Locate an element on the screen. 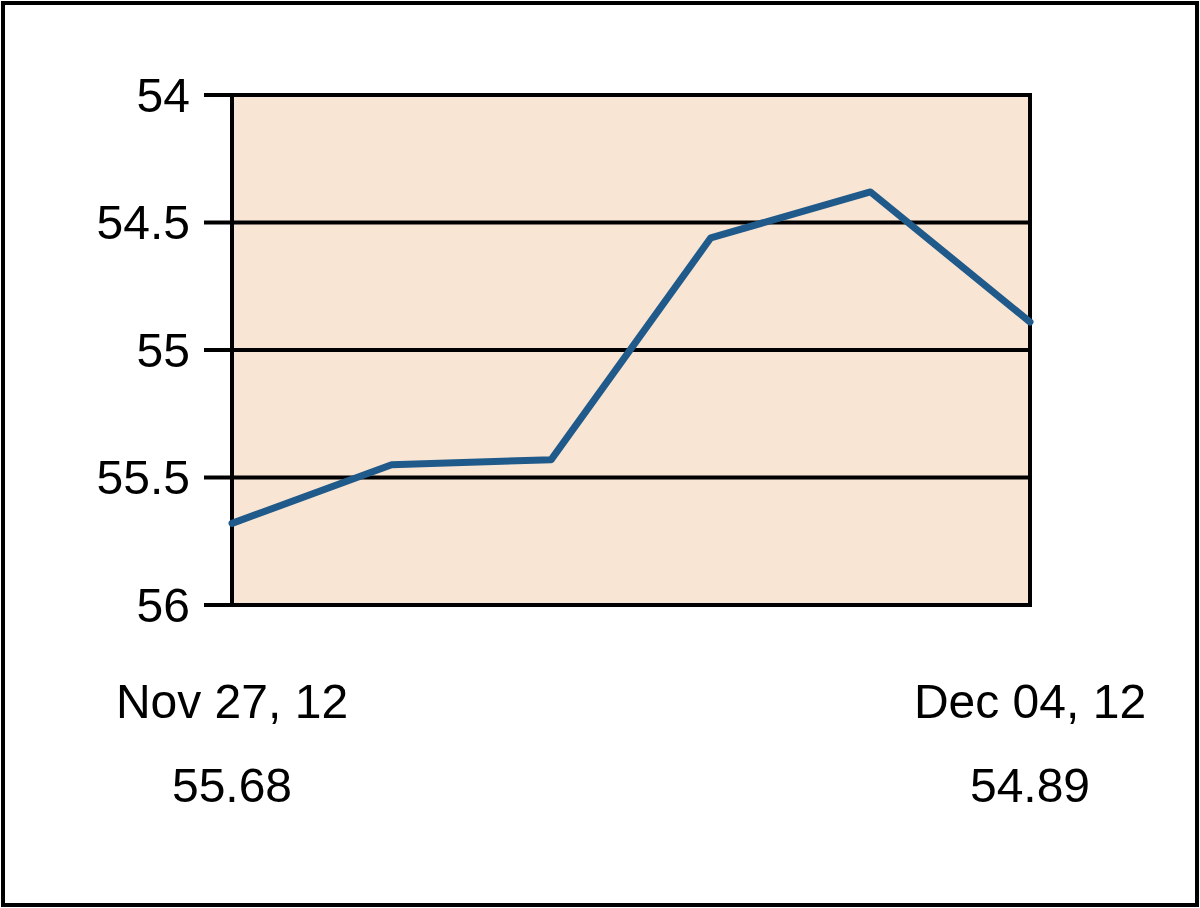 The image size is (1200, 908). x-tick-label: Dec 04, 12 is located at coordinates (1030, 701).